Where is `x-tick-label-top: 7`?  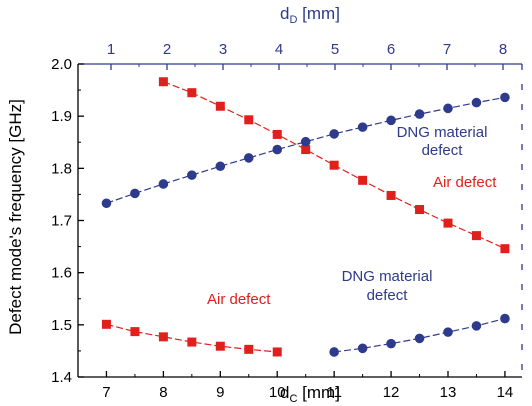 x-tick-label-top: 7 is located at coordinates (447, 49).